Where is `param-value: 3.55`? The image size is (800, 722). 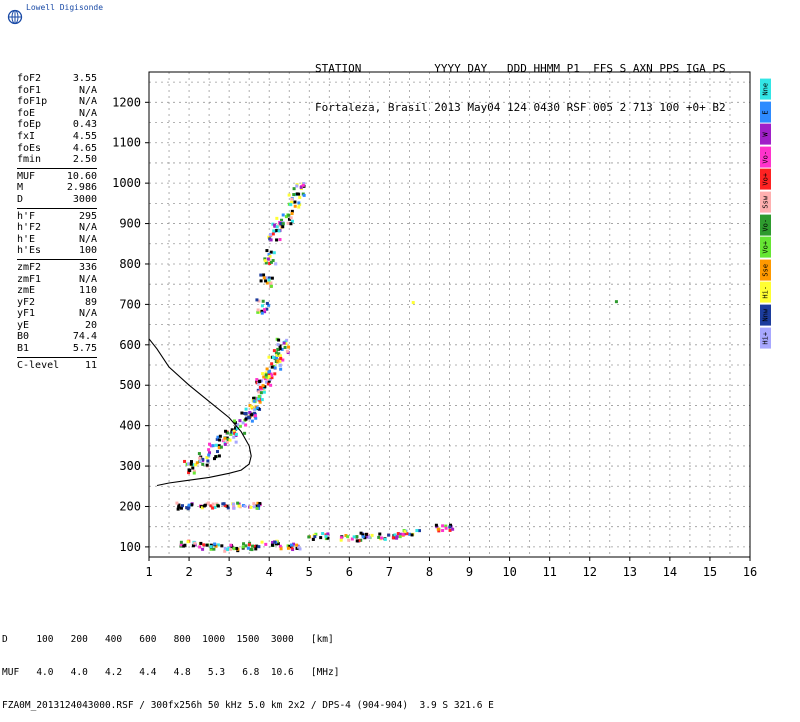 param-value: 3.55 is located at coordinates (84, 78).